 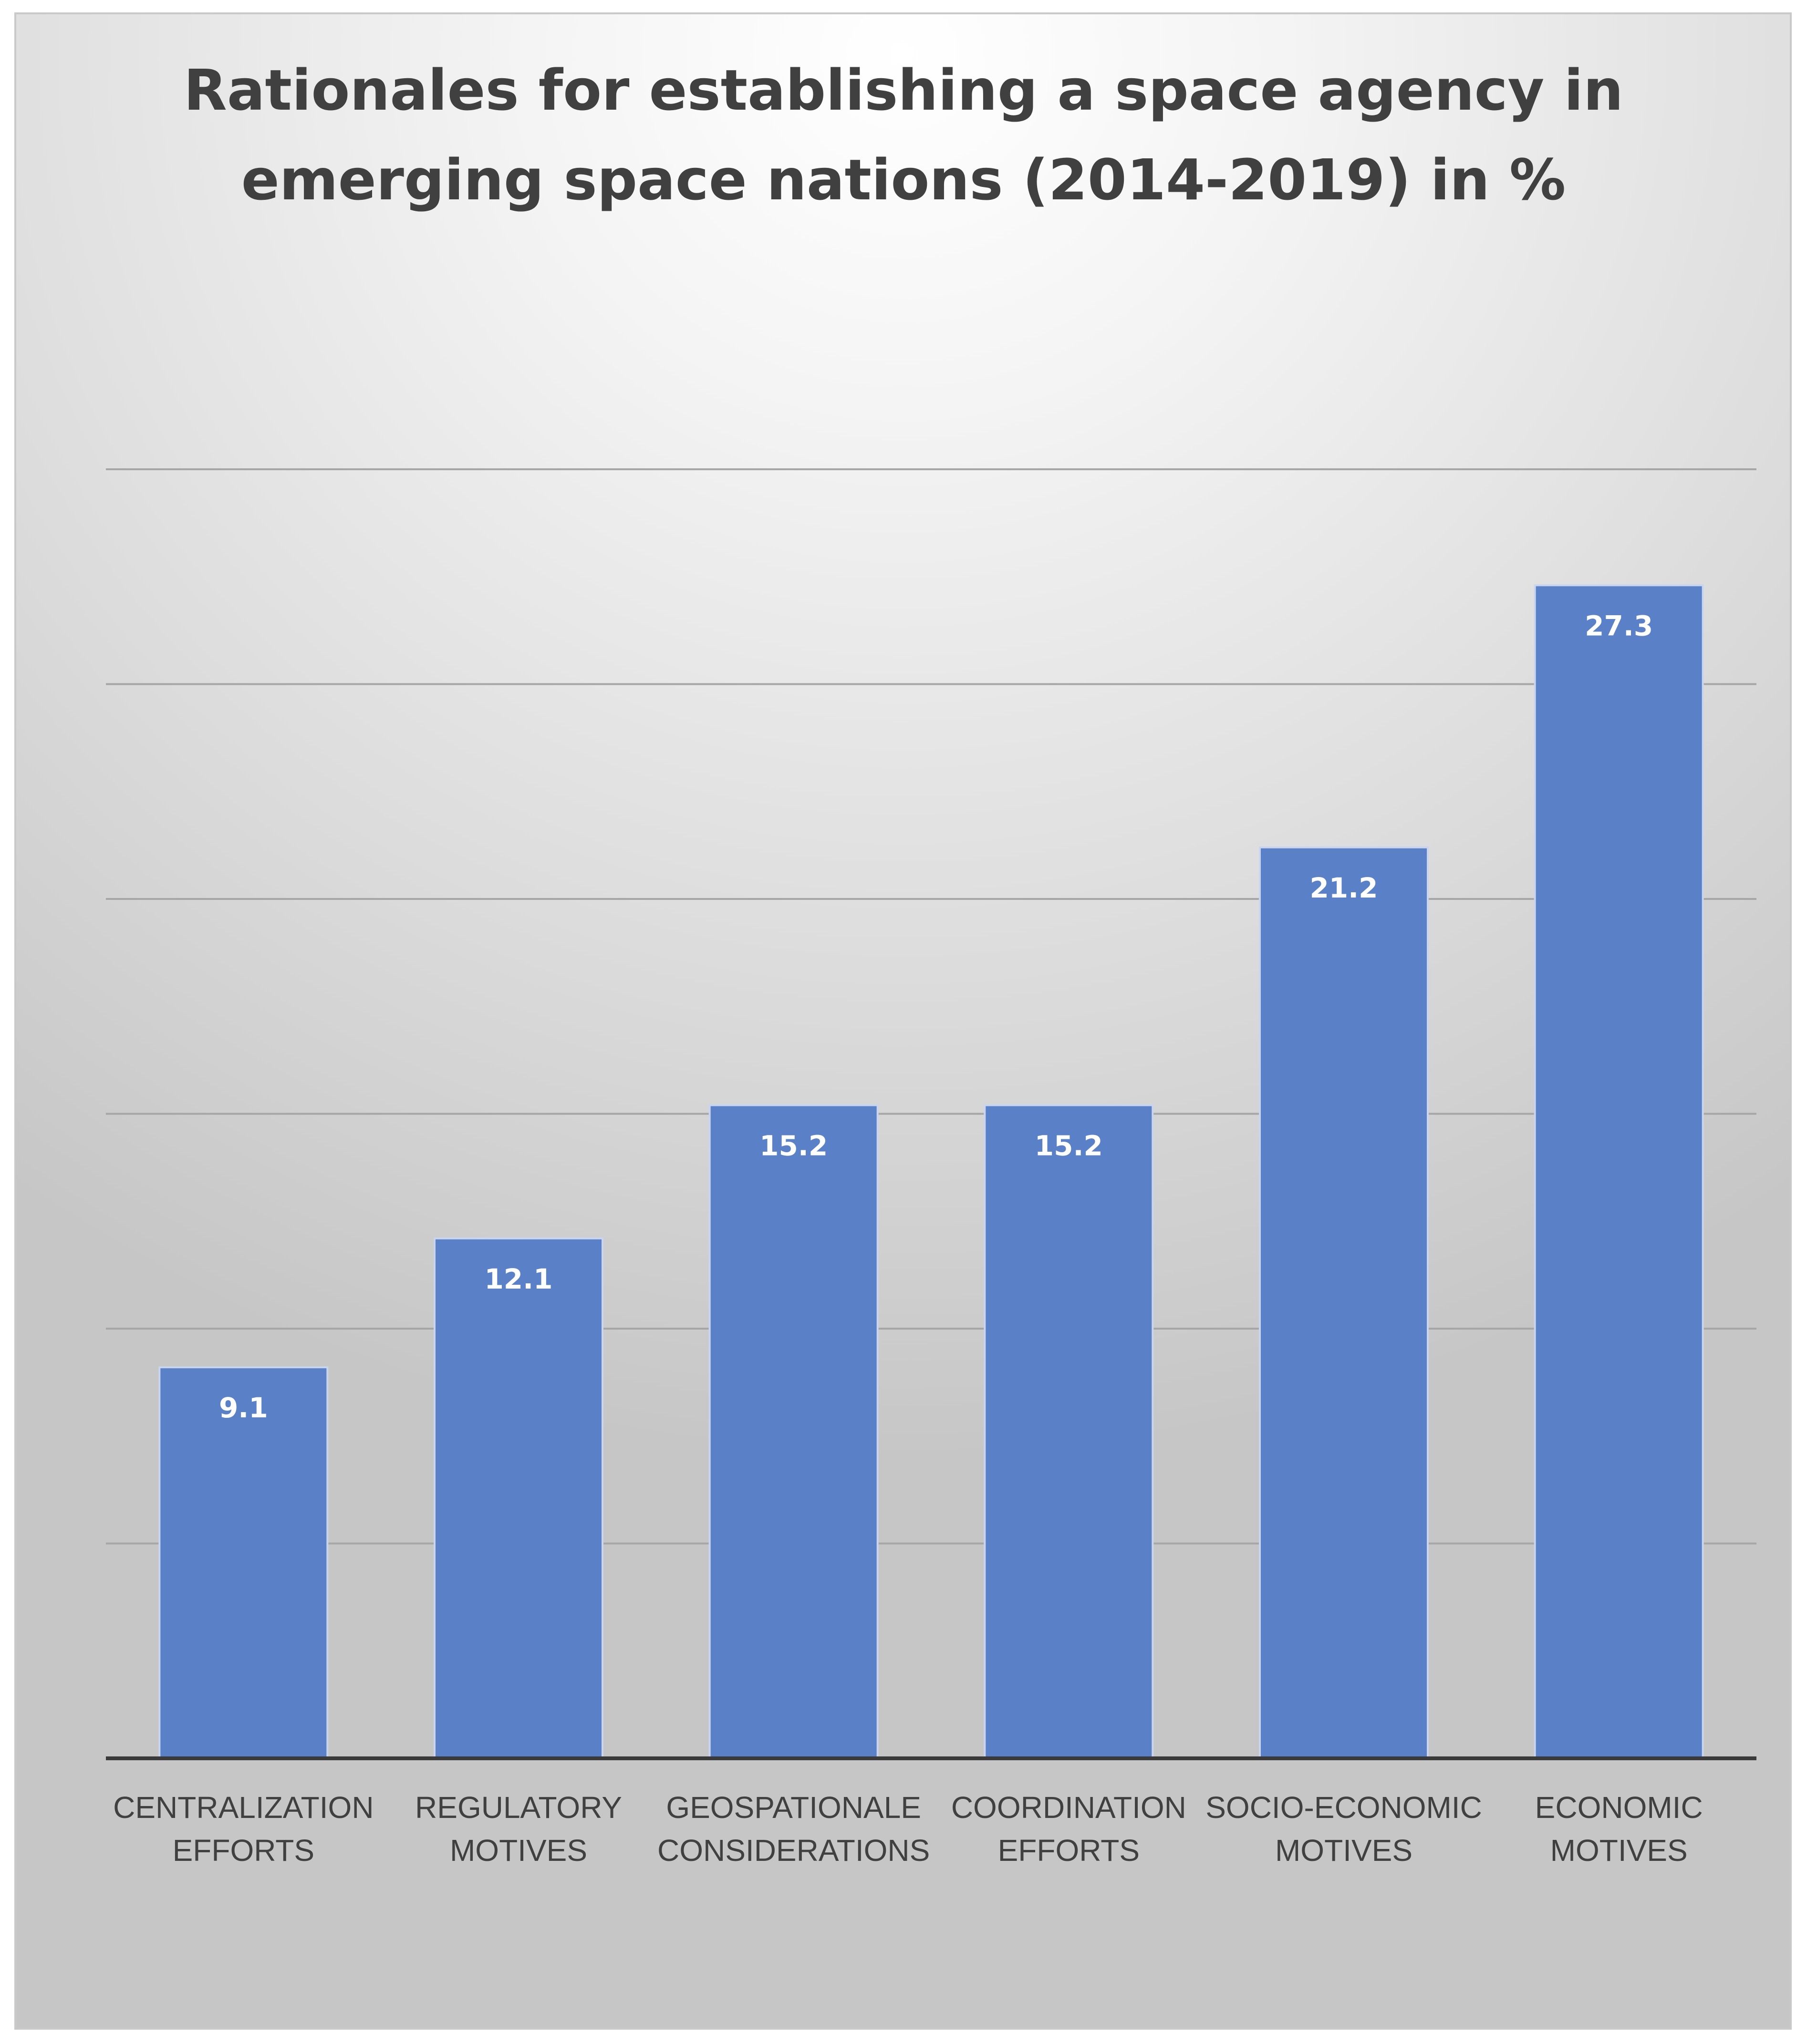 I want to click on category-label-3-line-1: EFFORTS, so click(x=1069, y=1850).